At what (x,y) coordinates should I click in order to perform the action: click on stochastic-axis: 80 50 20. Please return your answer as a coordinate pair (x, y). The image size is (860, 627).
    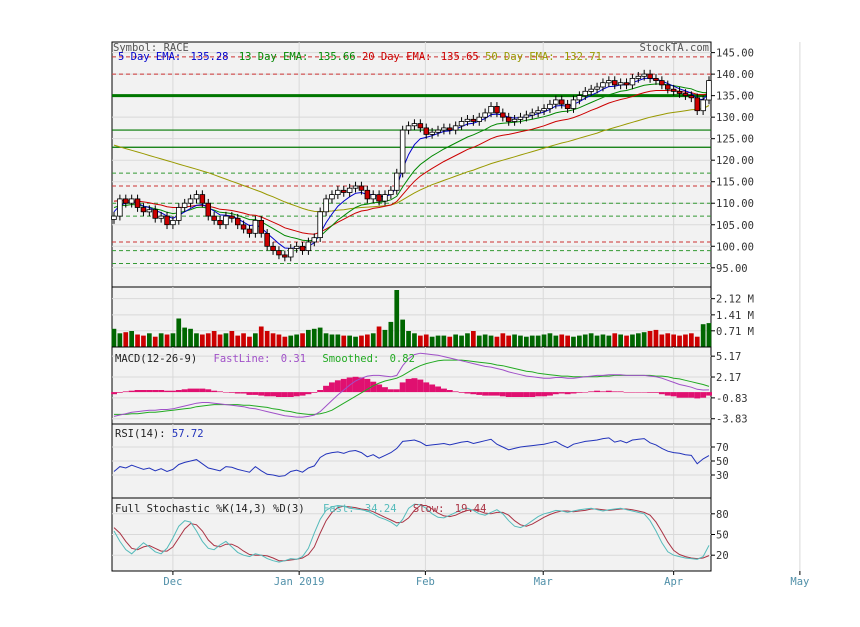
    Looking at the image, I should click on (720, 535).